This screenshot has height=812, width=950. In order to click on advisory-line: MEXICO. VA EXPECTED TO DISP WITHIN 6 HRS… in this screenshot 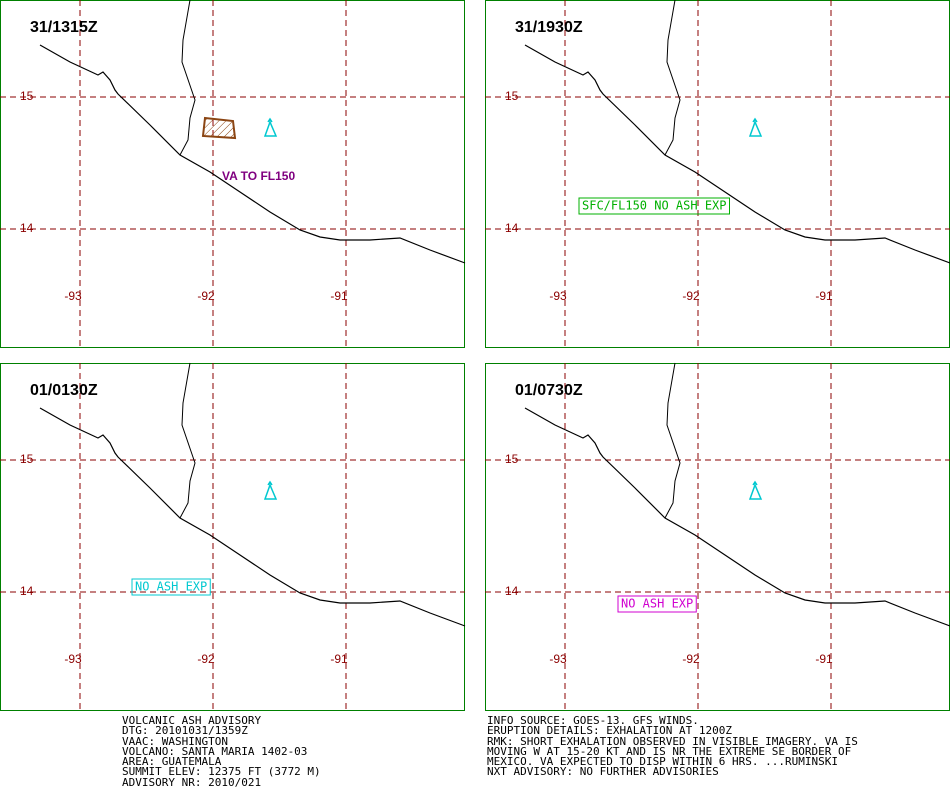, I will do `click(662, 762)`.